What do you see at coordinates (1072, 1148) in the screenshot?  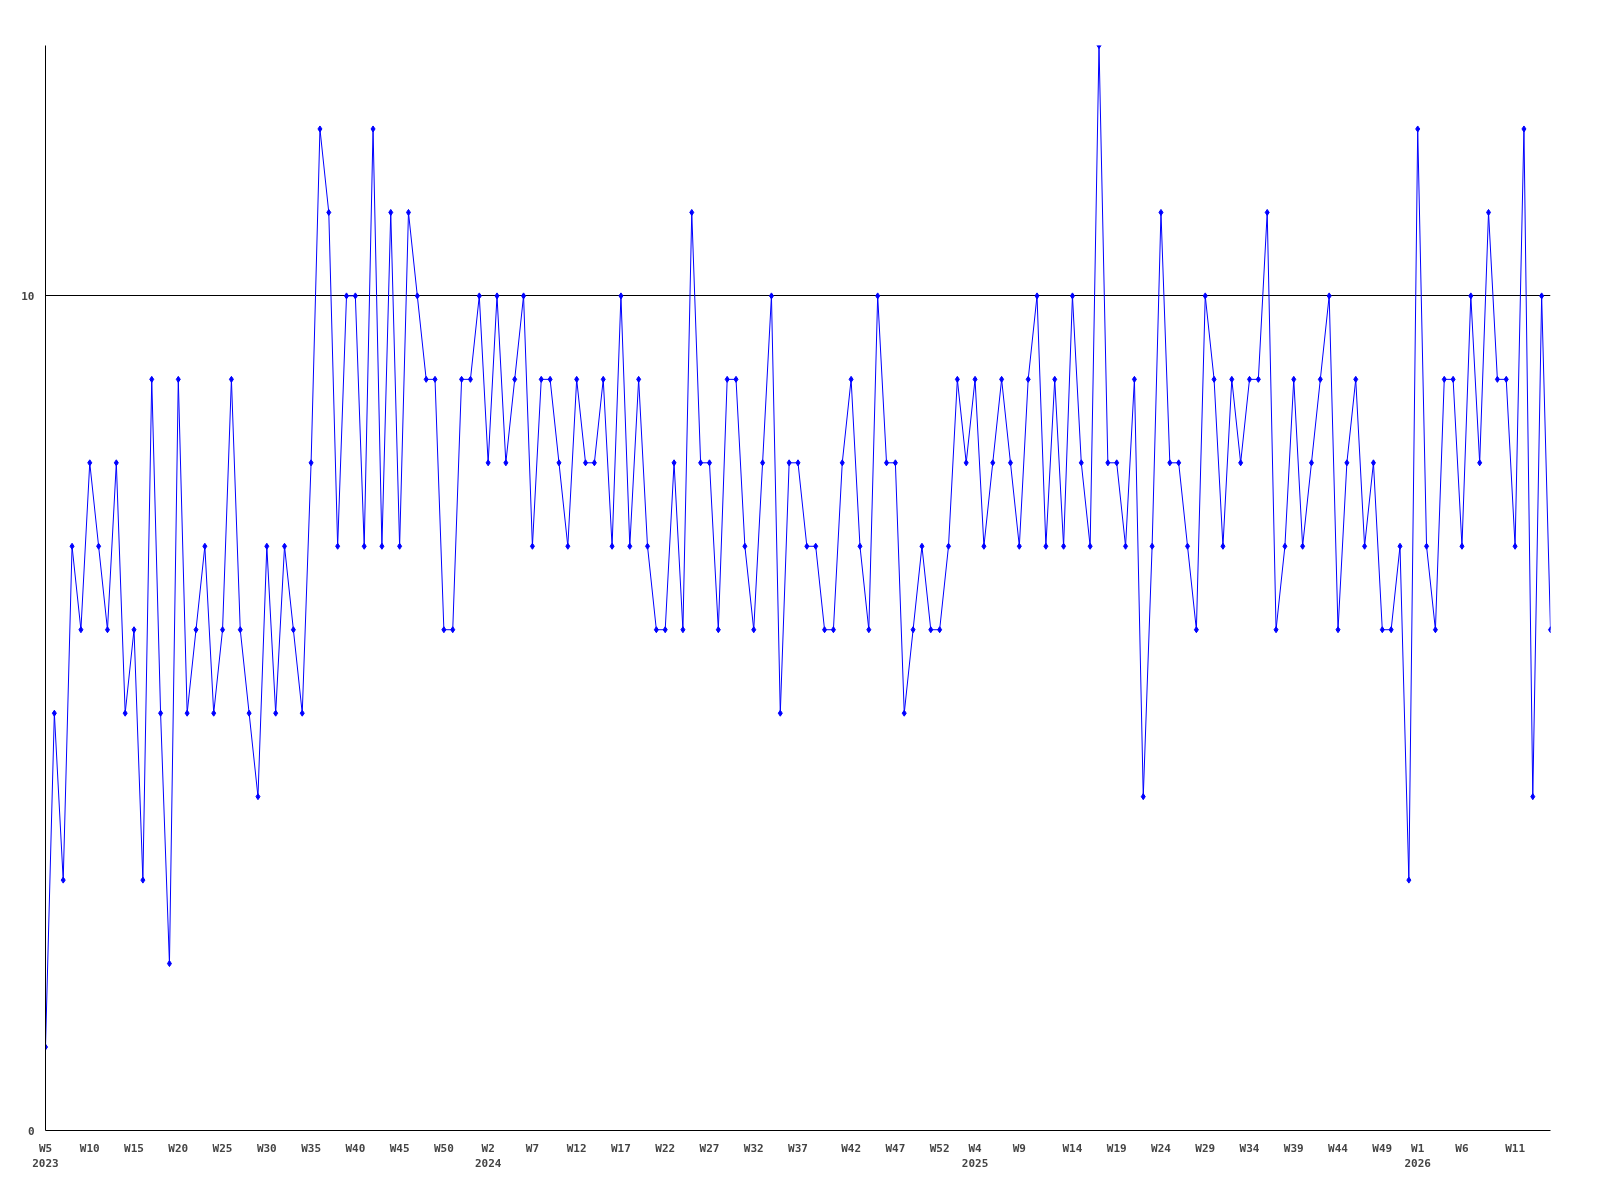 I see `x-tick-label: W14` at bounding box center [1072, 1148].